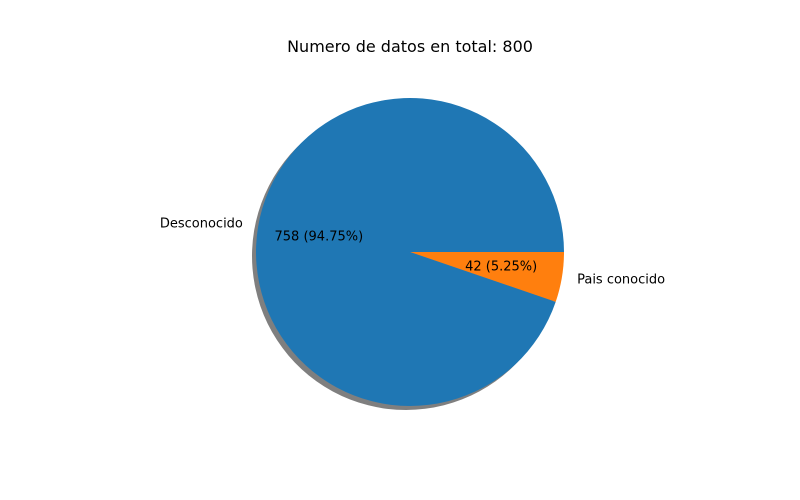  Describe the element at coordinates (201, 224) in the screenshot. I see `slice-label-1: Desconocido` at that location.